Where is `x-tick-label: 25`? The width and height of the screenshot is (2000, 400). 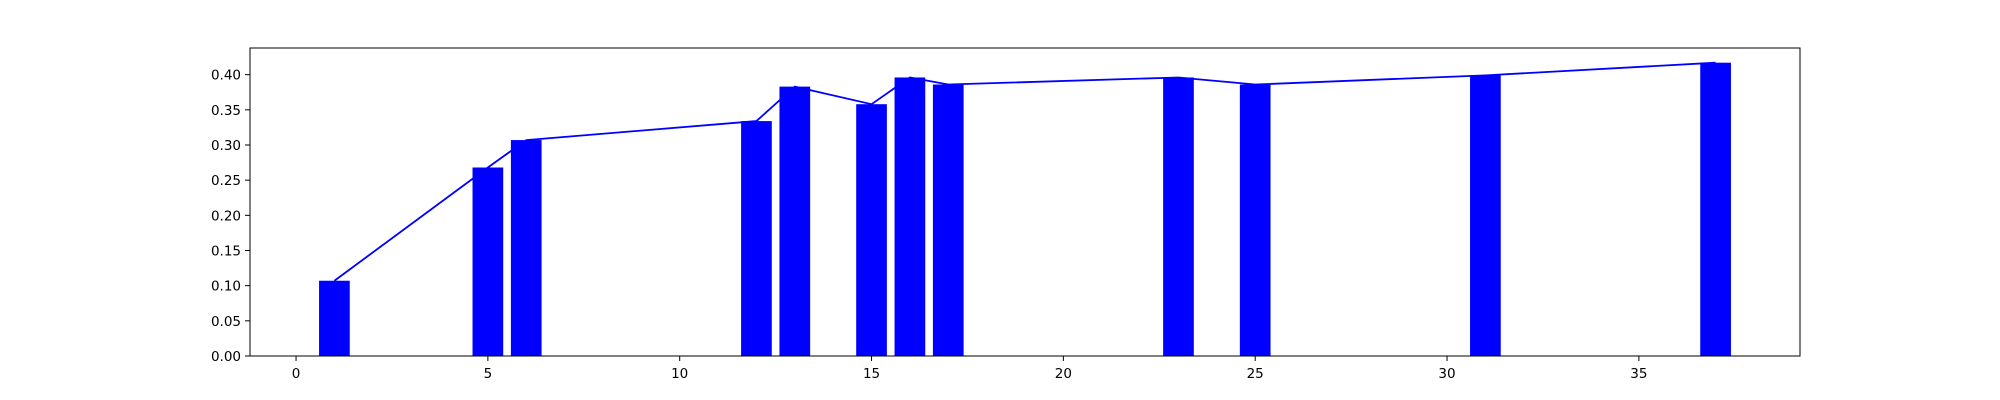 x-tick-label: 25 is located at coordinates (1255, 374).